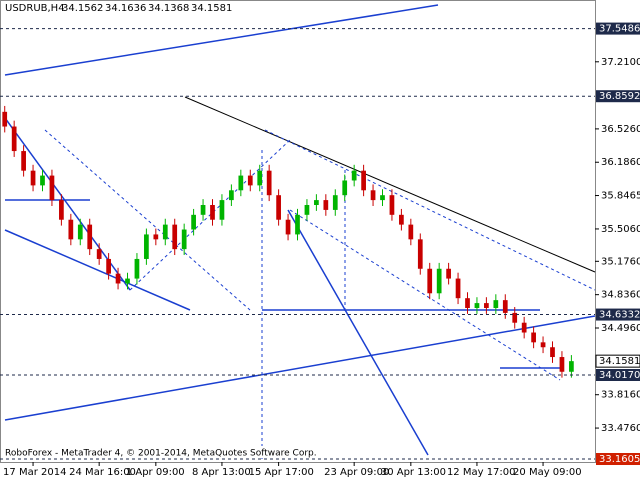 This screenshot has height=480, width=640. I want to click on y-tick-label: 33.4760, so click(620, 428).